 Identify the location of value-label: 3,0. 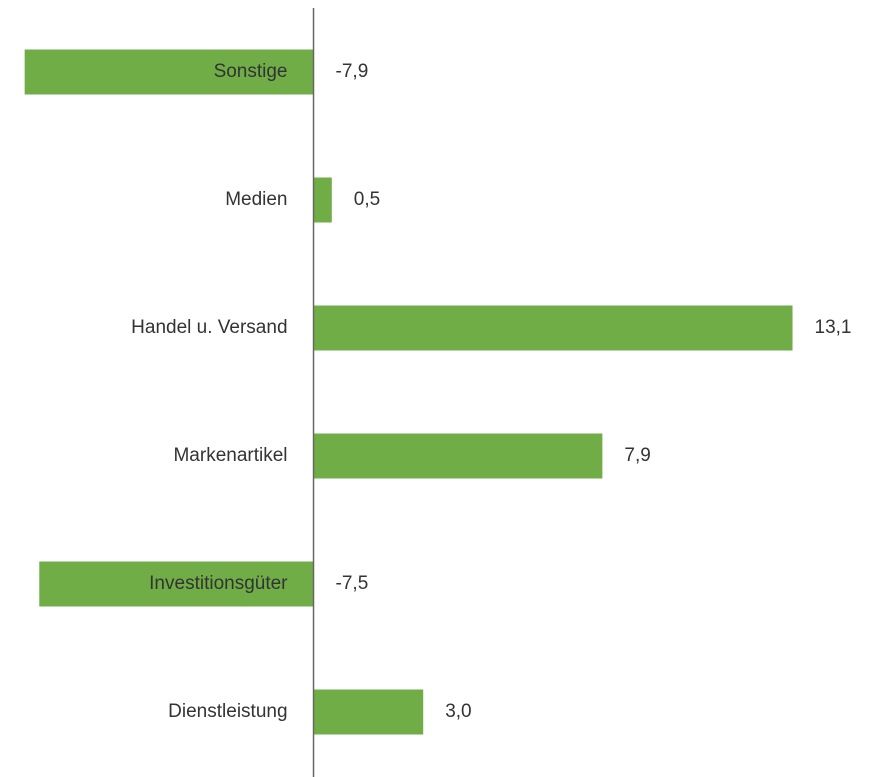
(458, 711).